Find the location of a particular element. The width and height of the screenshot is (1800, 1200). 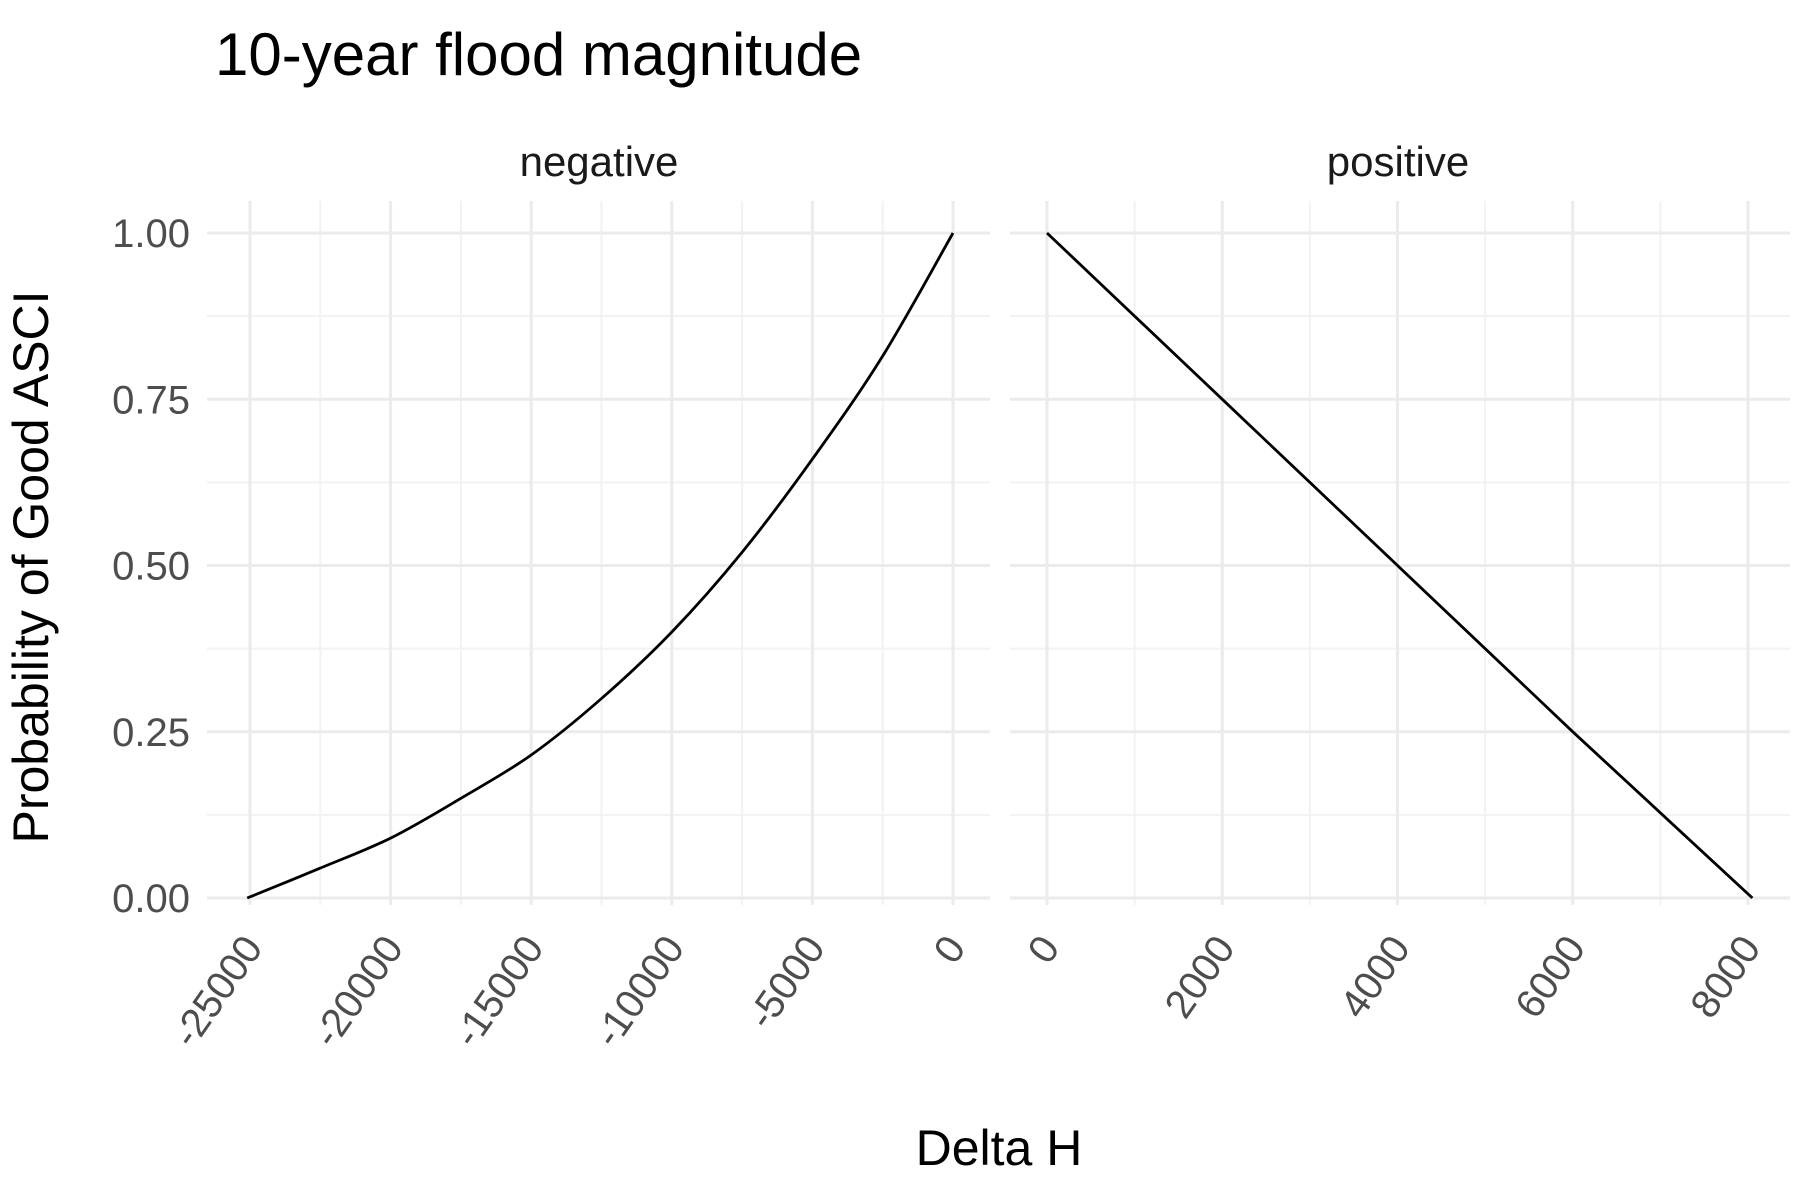

y-tick-label: 0.50 is located at coordinates (151, 567).